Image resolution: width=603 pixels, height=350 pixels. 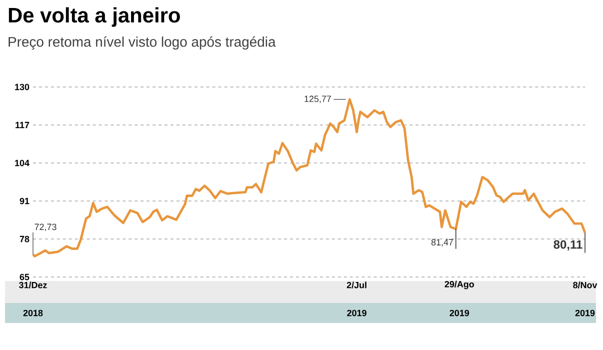 What do you see at coordinates (22, 87) in the screenshot?
I see `y-tick-label: 130` at bounding box center [22, 87].